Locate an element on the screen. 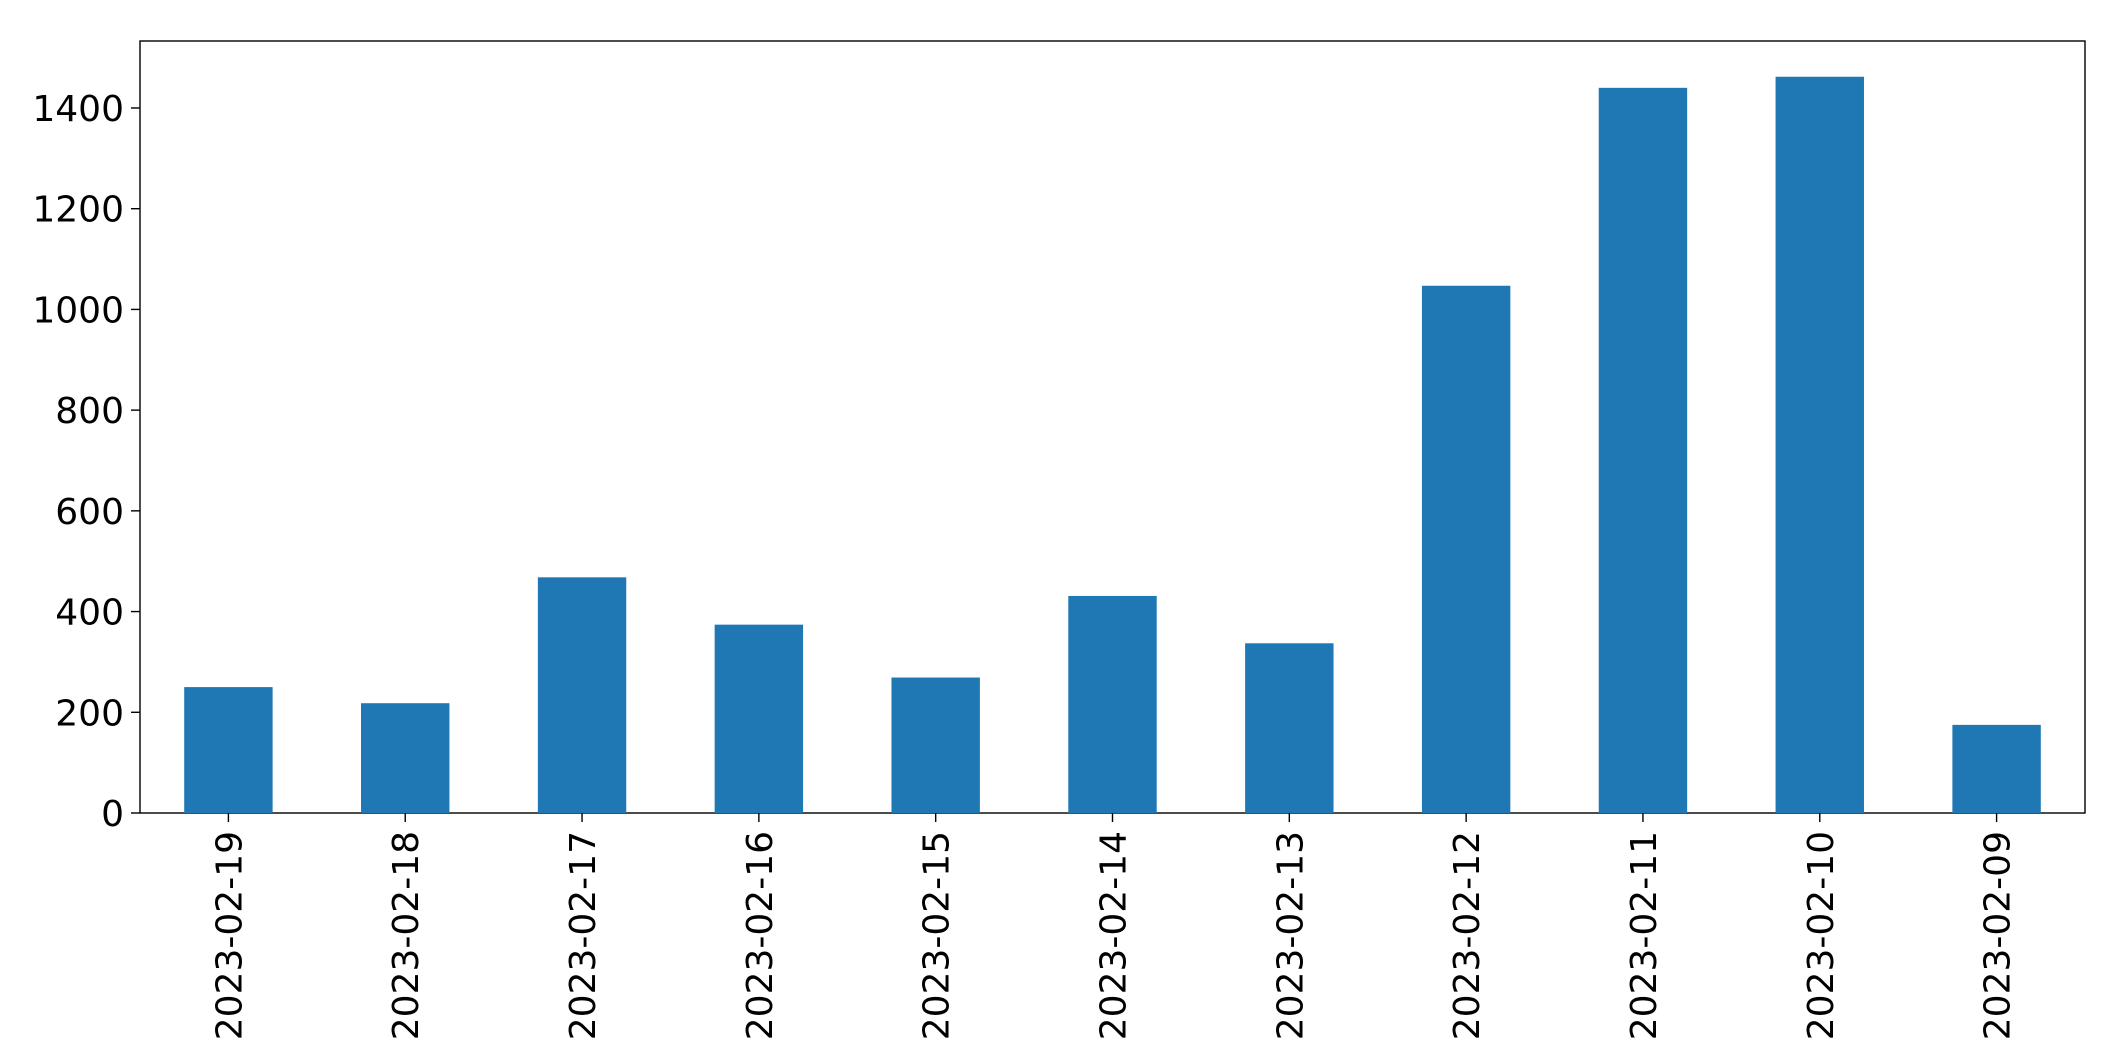  y-tick-label: 1400 is located at coordinates (78, 109).